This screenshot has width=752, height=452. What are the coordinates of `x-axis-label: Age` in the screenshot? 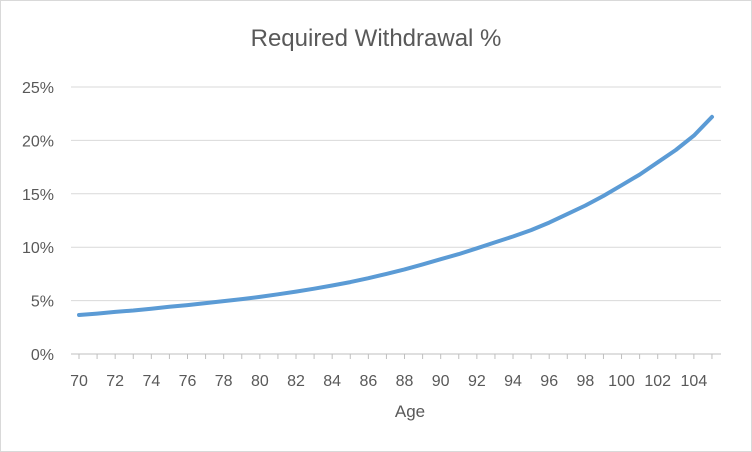 It's located at (410, 411).